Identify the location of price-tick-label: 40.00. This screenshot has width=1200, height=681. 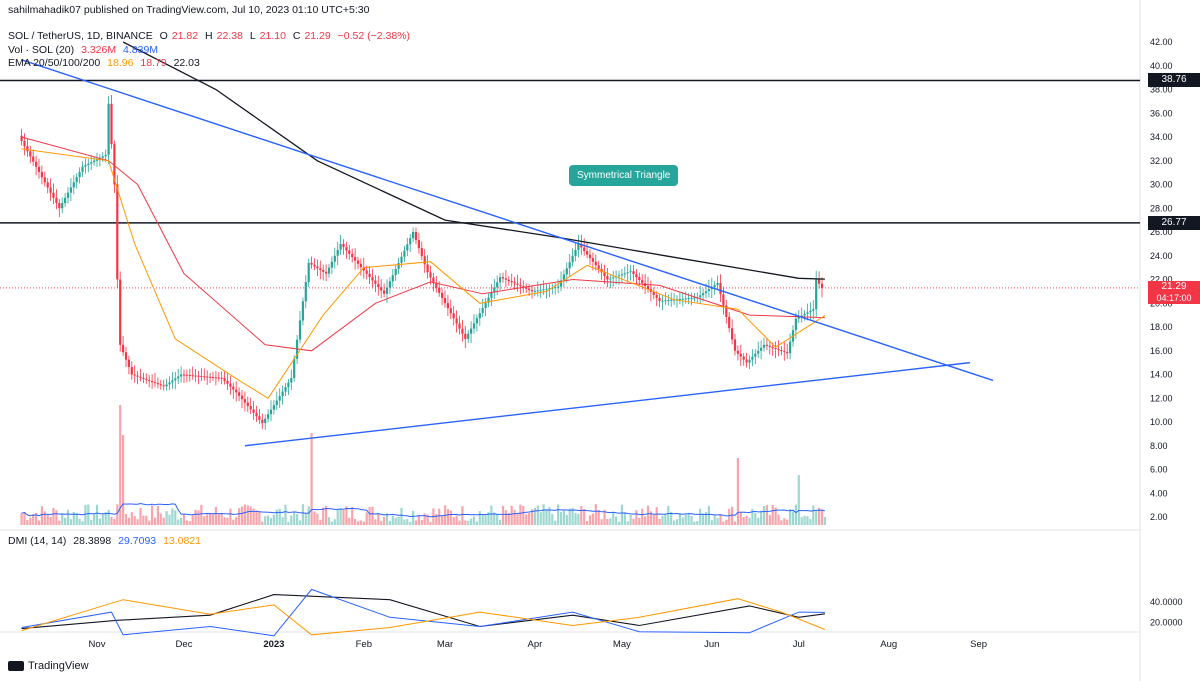
(1161, 66).